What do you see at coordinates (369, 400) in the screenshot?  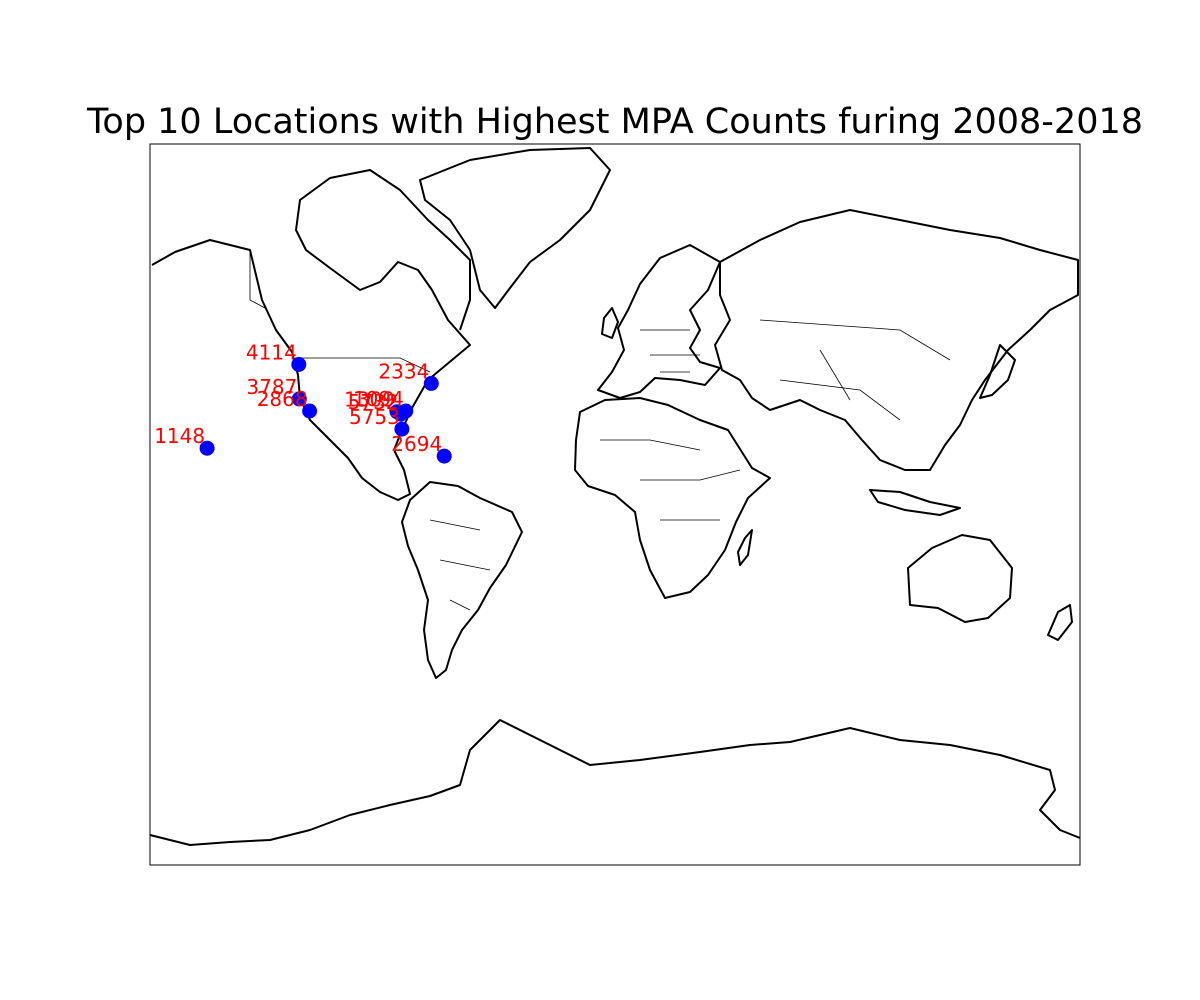 I see `location-count-label-5: 1309` at bounding box center [369, 400].